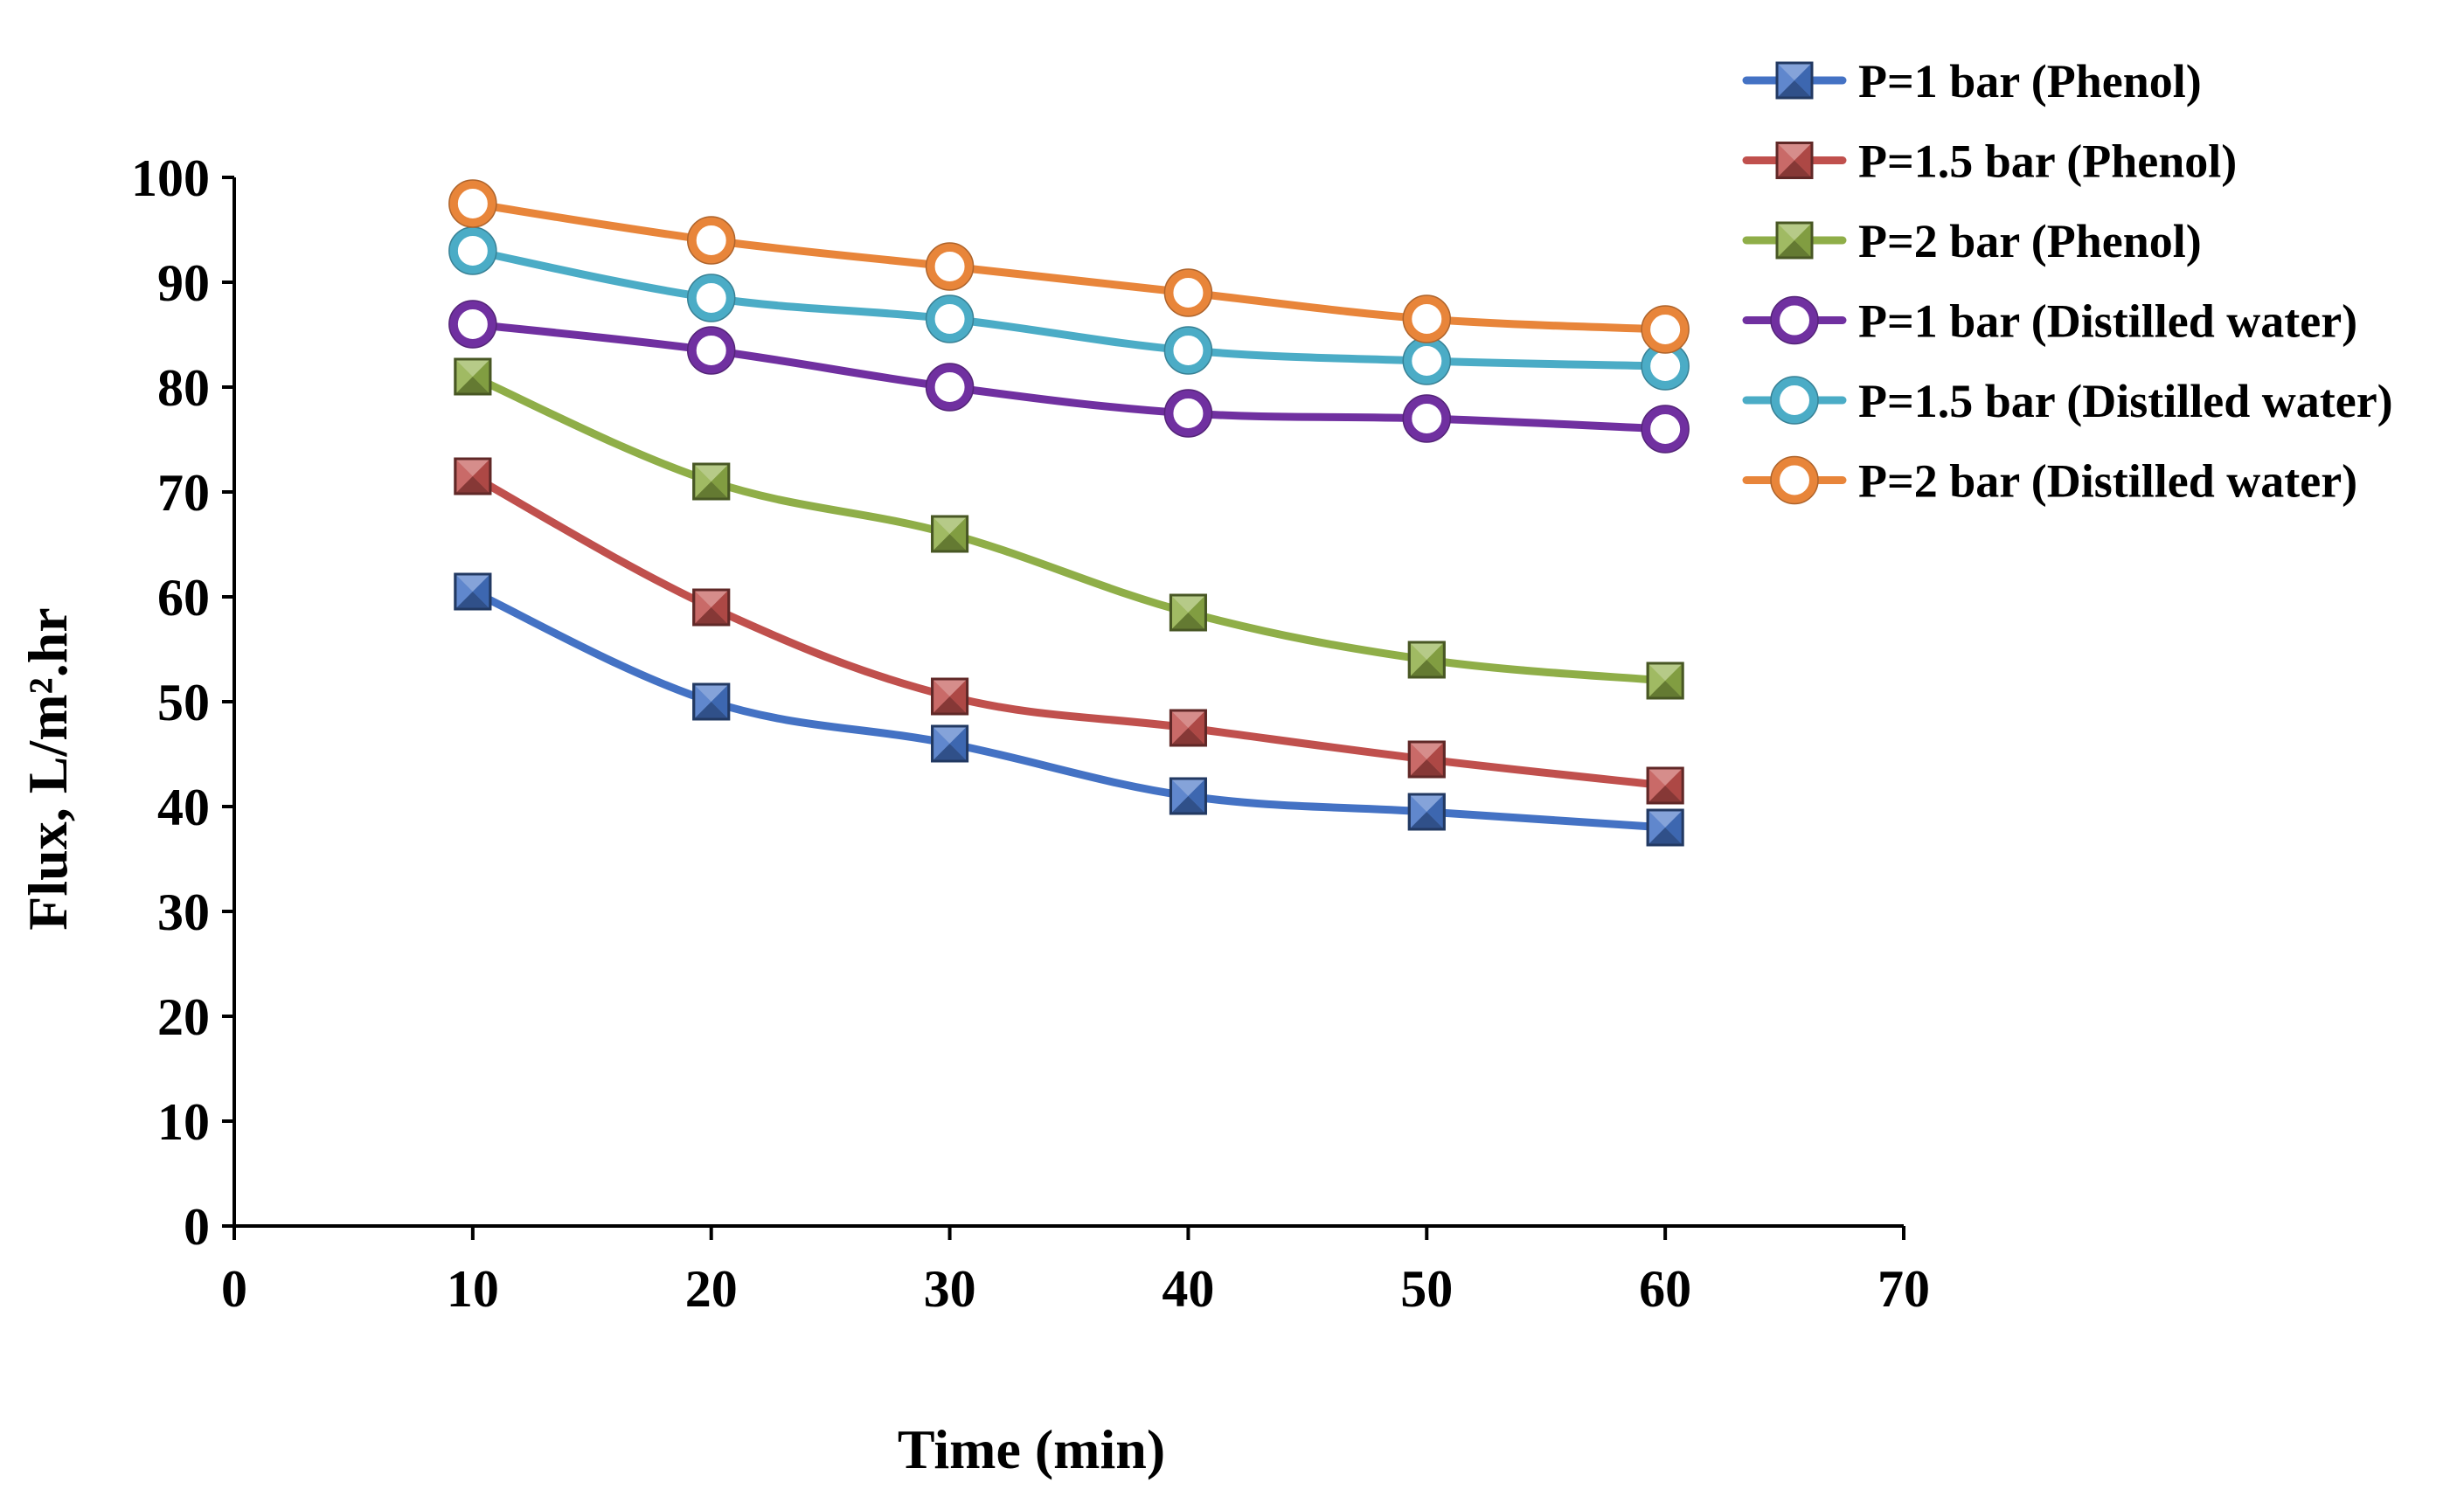 This screenshot has width=2464, height=1510. Describe the element at coordinates (184, 1122) in the screenshot. I see `y-tick-label: 10` at that location.